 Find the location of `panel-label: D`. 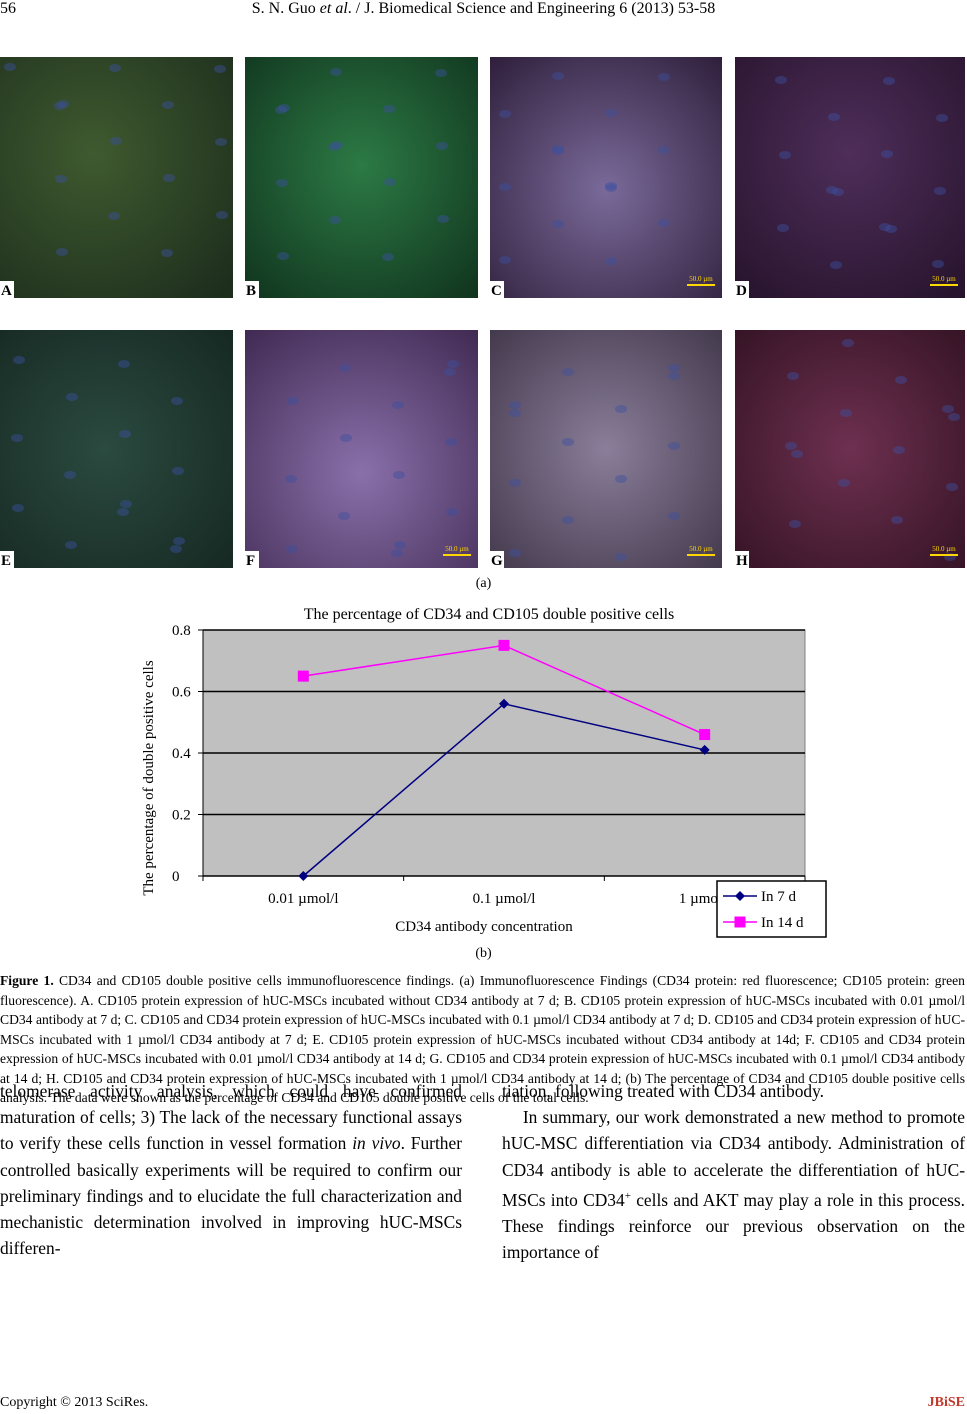

panel-label: D is located at coordinates (741, 291).